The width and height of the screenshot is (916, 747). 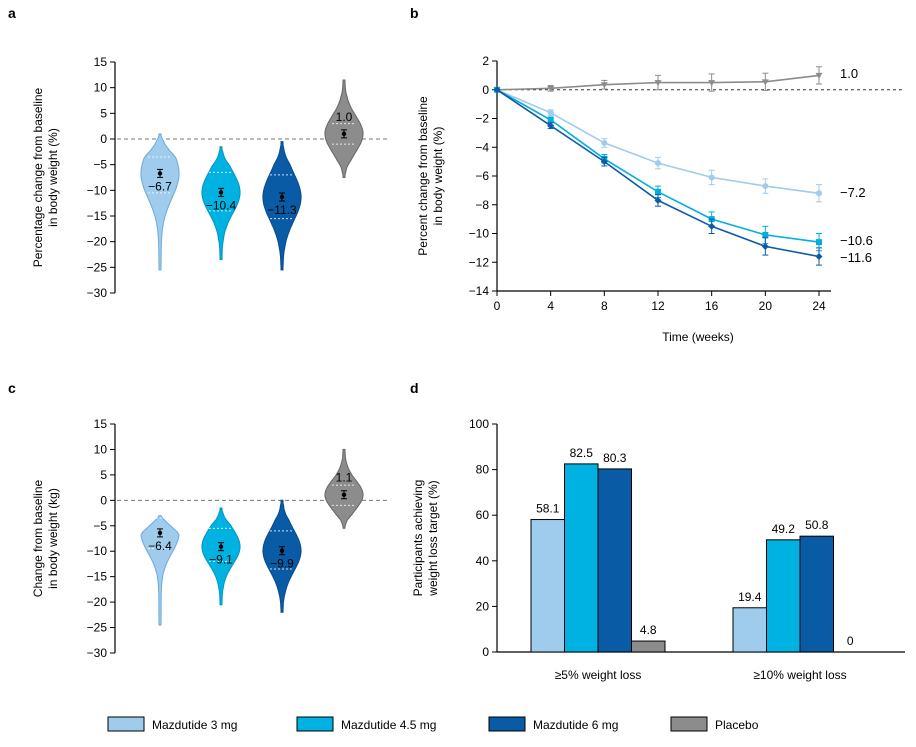 I want to click on y-axis-label-line1: Participants achieving, so click(x=418, y=538).